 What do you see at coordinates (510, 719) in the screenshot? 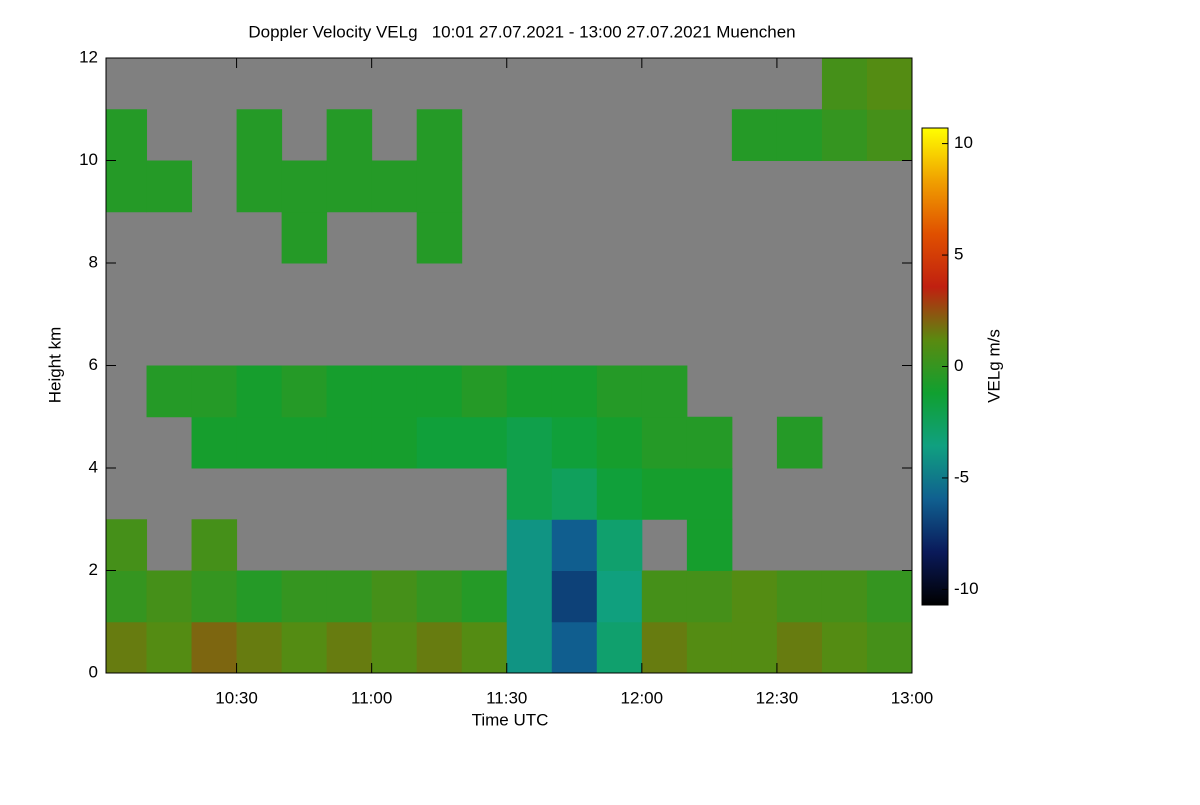
I see `x-axis-label: Time UTC` at bounding box center [510, 719].